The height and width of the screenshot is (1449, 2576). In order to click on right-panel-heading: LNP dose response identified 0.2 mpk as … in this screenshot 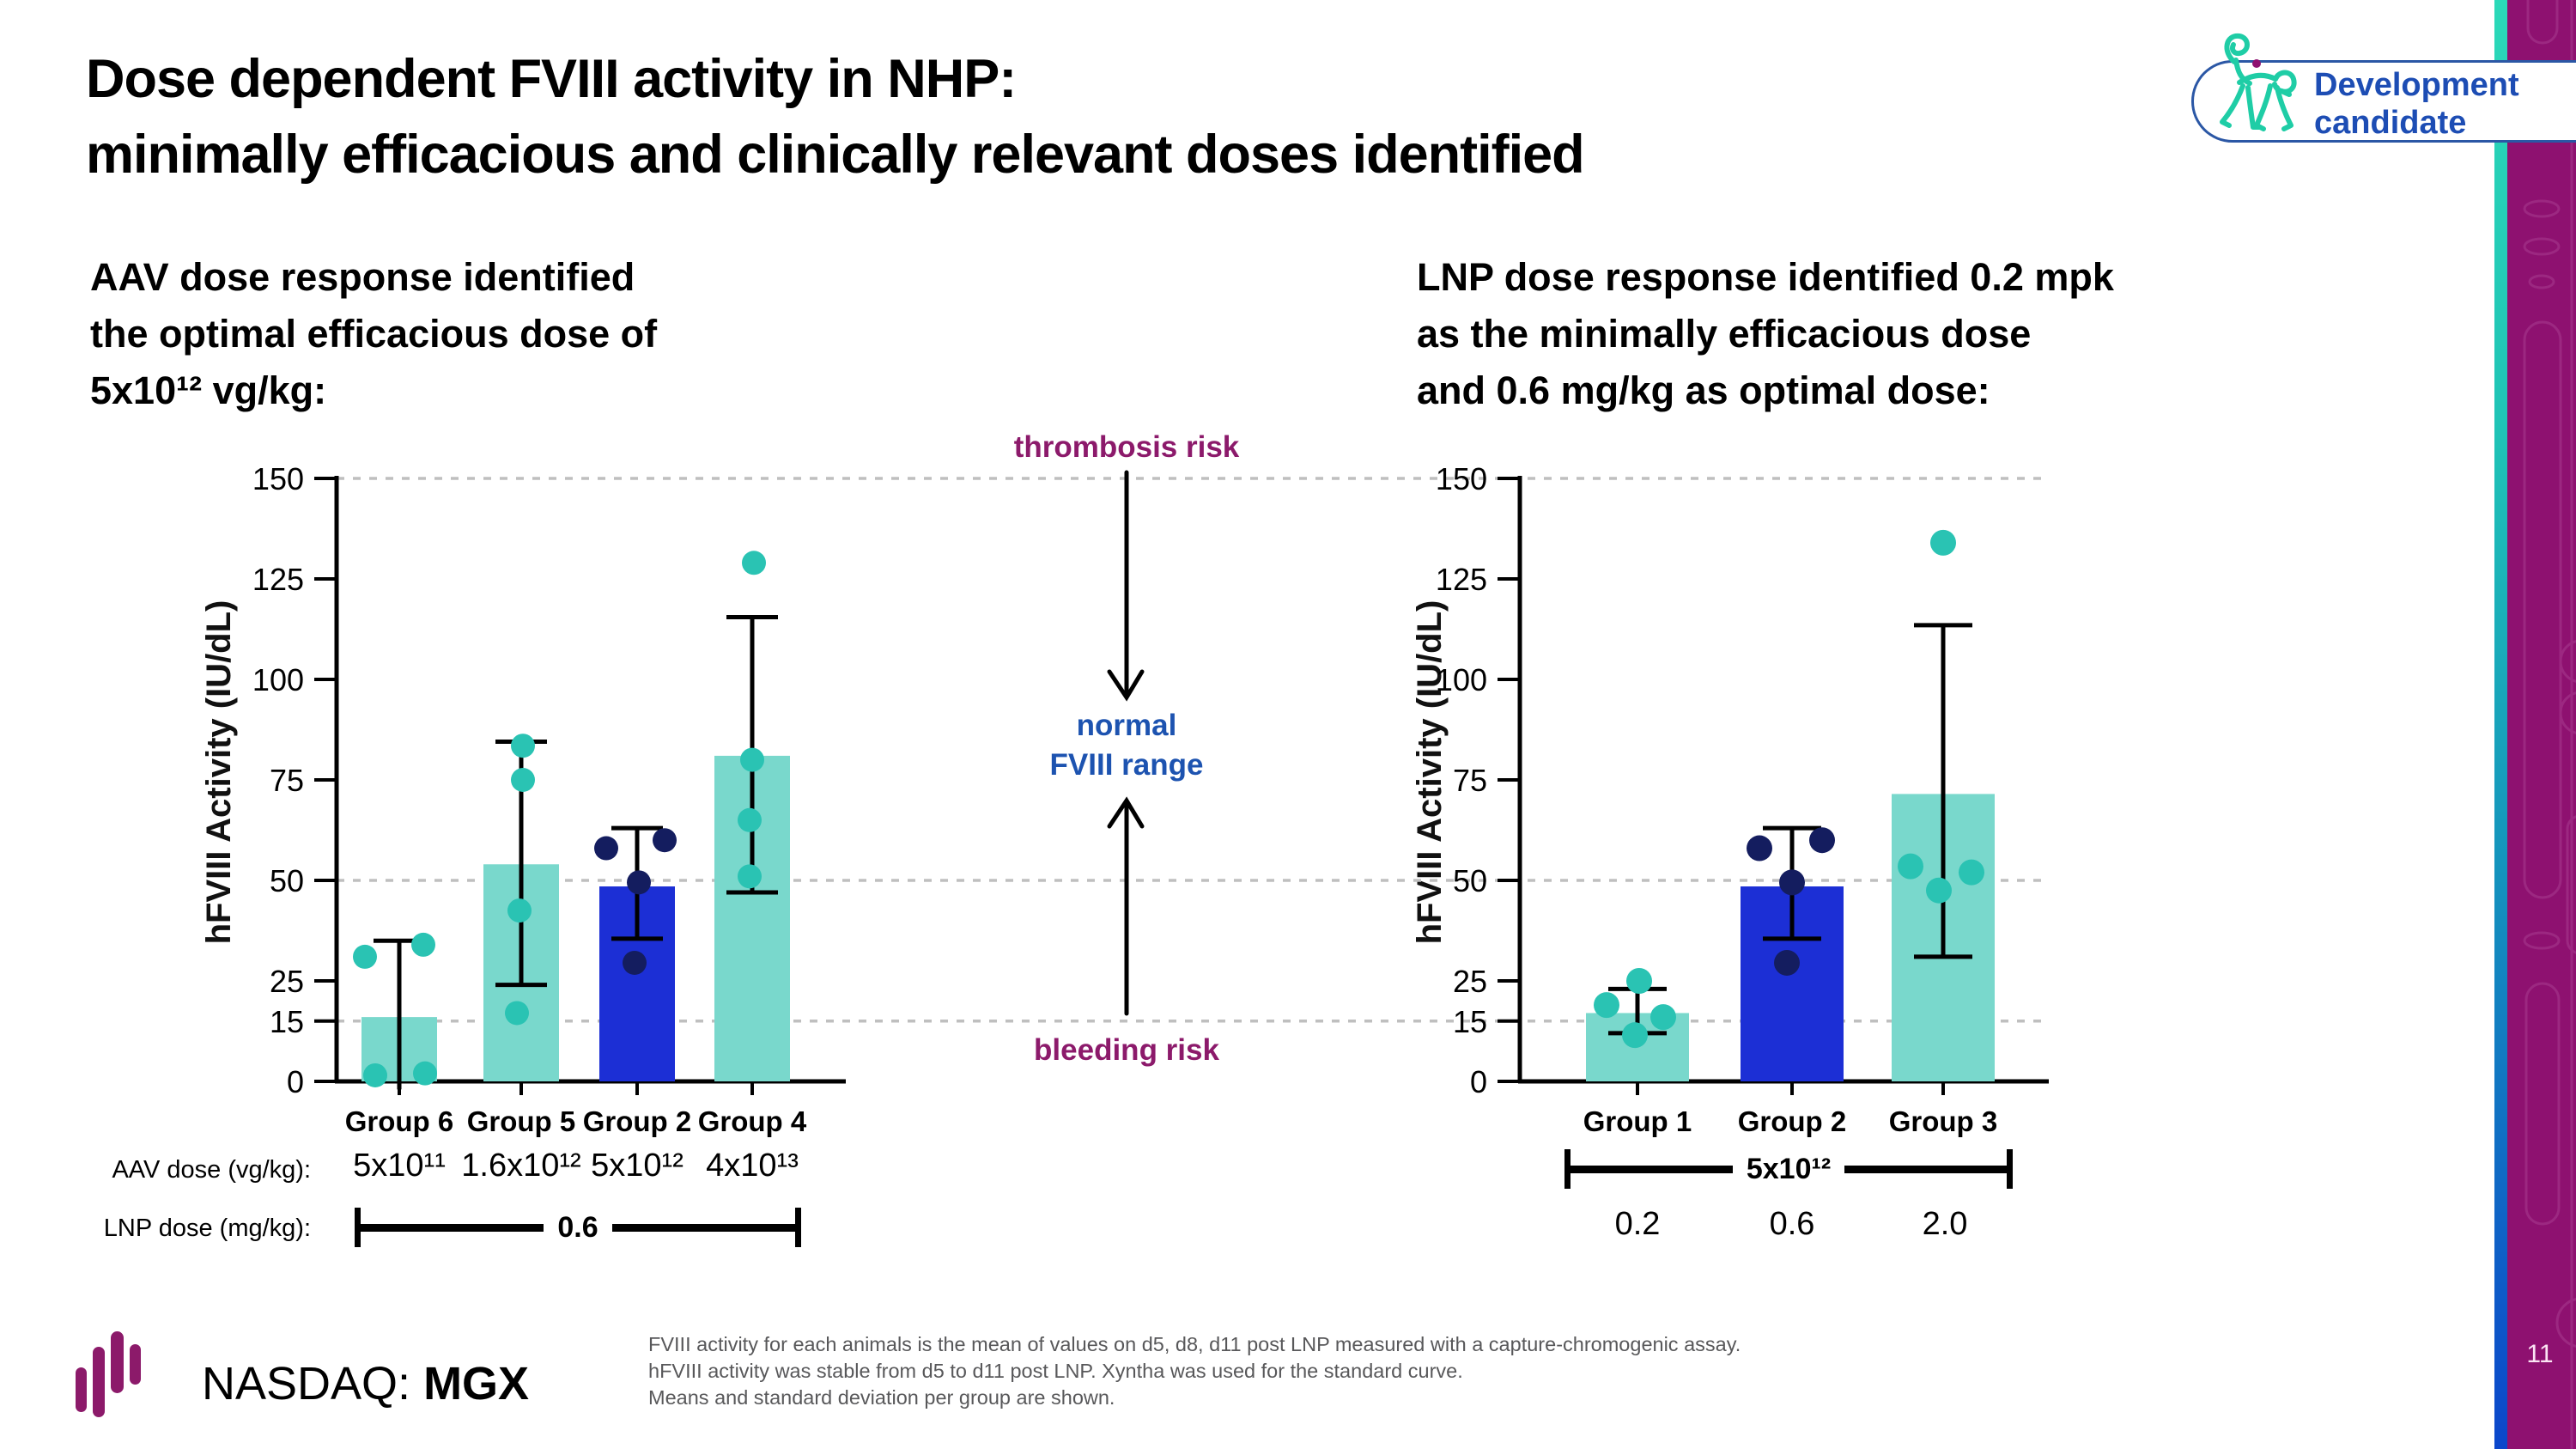, I will do `click(1765, 334)`.